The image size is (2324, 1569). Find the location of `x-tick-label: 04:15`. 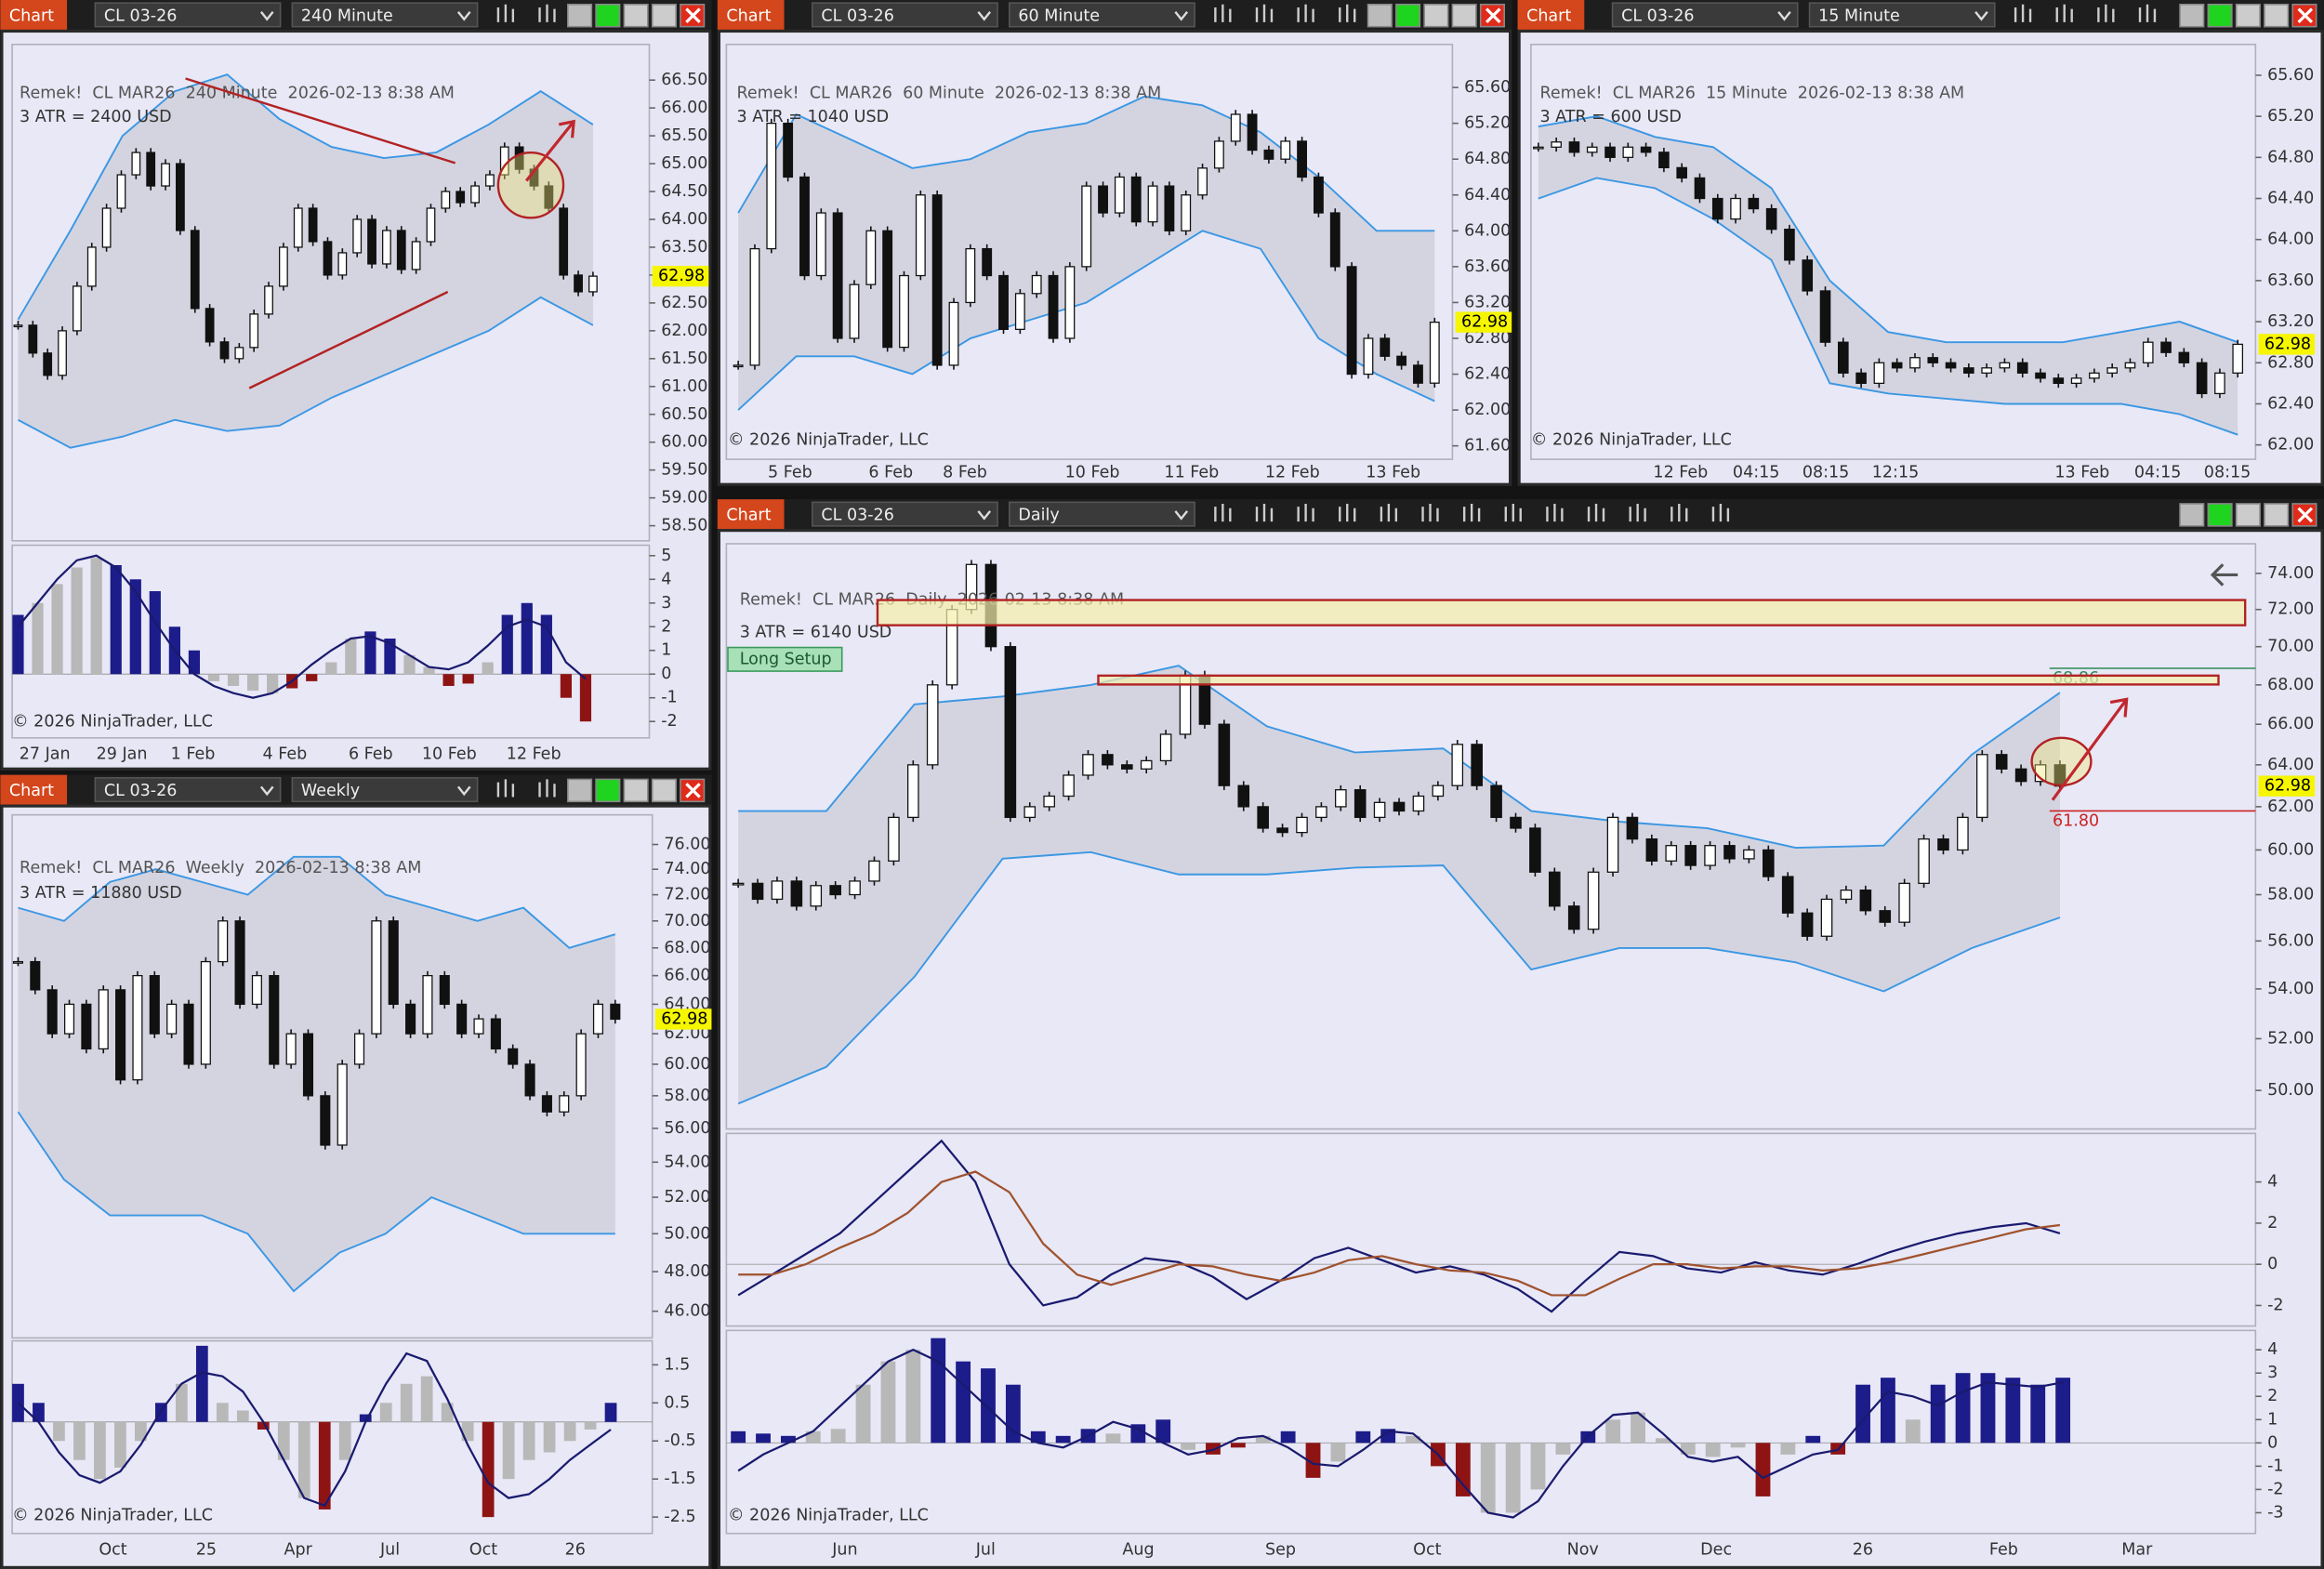

x-tick-label: 04:15 is located at coordinates (2157, 472).